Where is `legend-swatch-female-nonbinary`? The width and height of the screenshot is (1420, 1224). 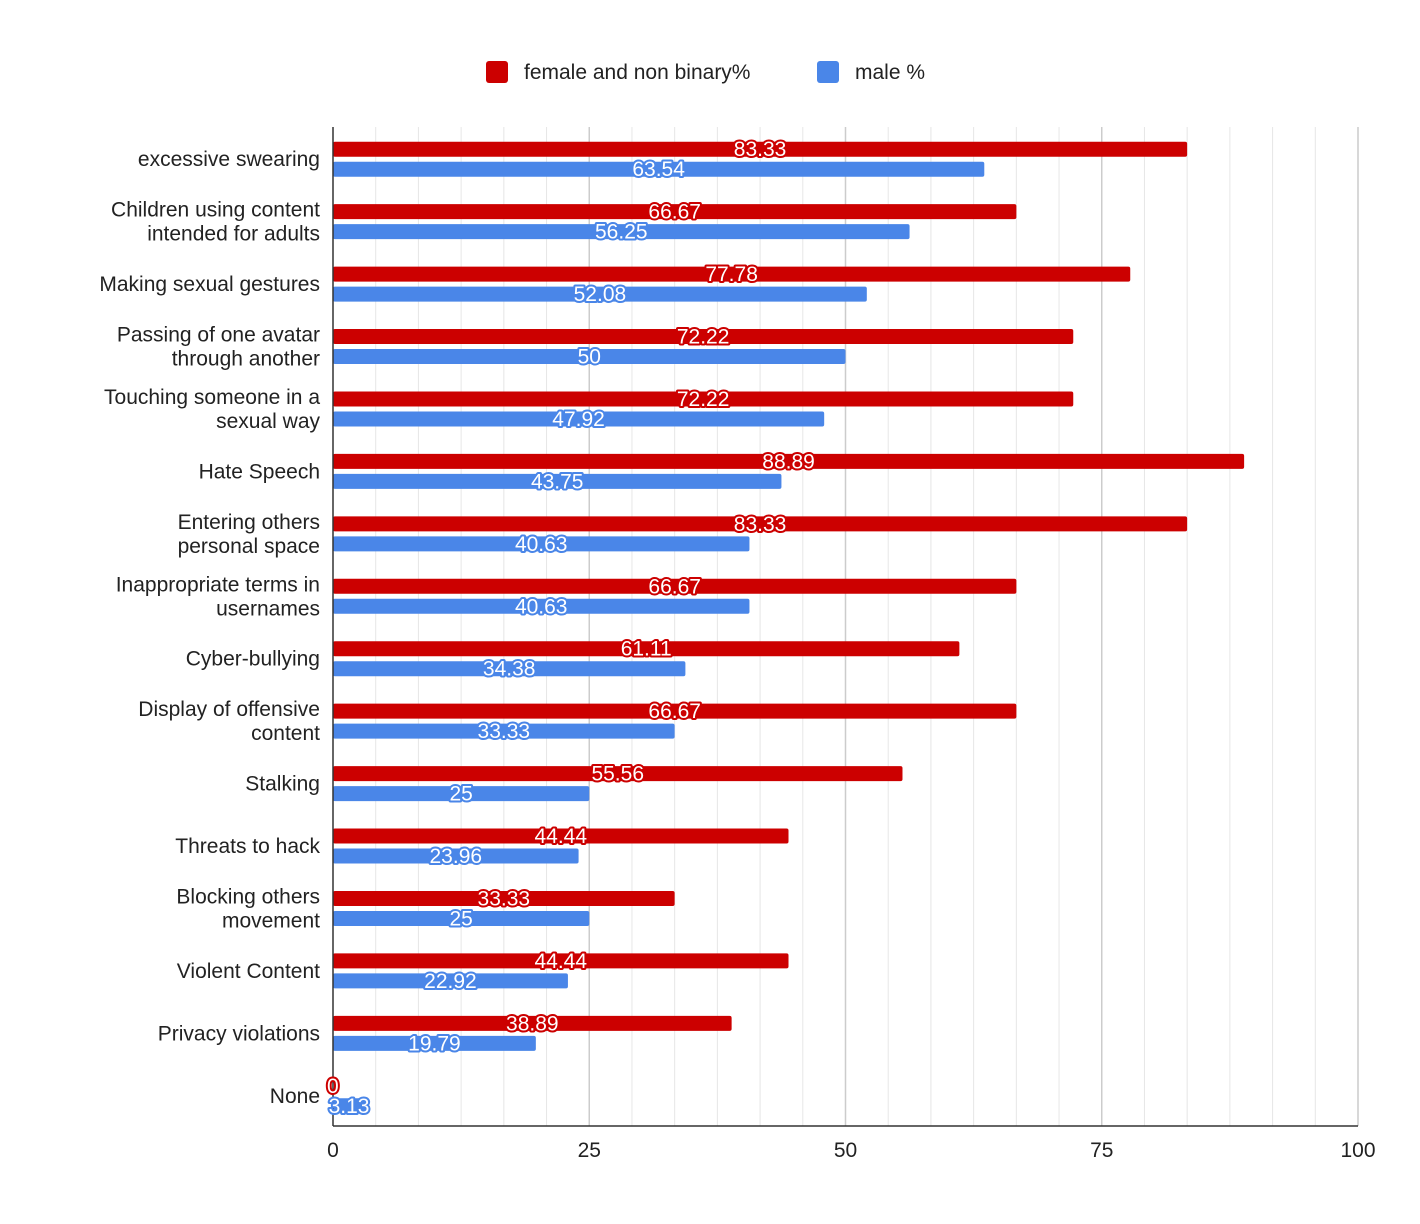
legend-swatch-female-nonbinary is located at coordinates (497, 72).